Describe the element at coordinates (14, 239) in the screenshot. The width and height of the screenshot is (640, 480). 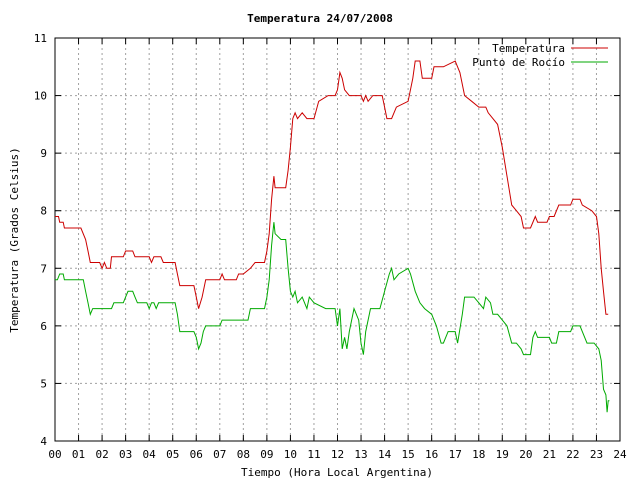
I see `y-axis-label: Temperatura (Grados Celsius)` at that location.